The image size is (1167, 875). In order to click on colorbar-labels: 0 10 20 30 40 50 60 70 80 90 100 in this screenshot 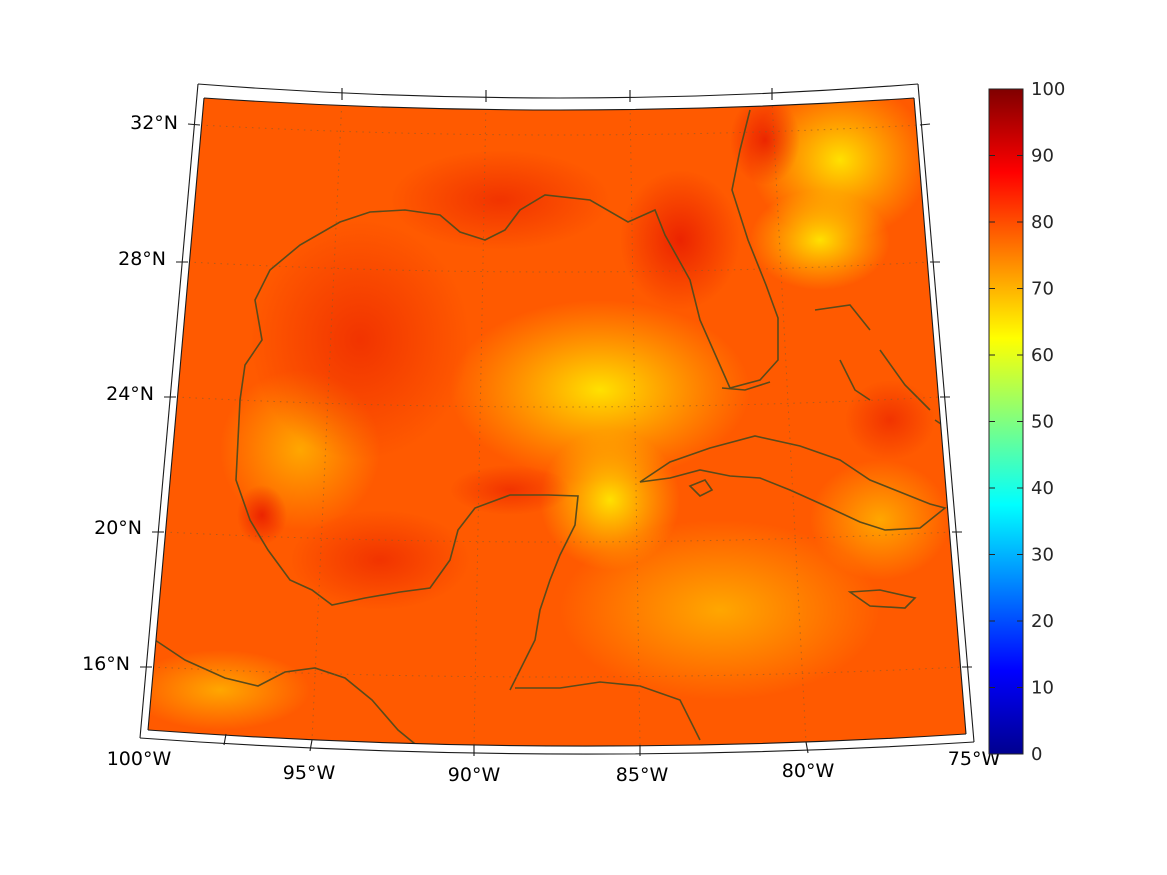, I will do `click(1048, 422)`.